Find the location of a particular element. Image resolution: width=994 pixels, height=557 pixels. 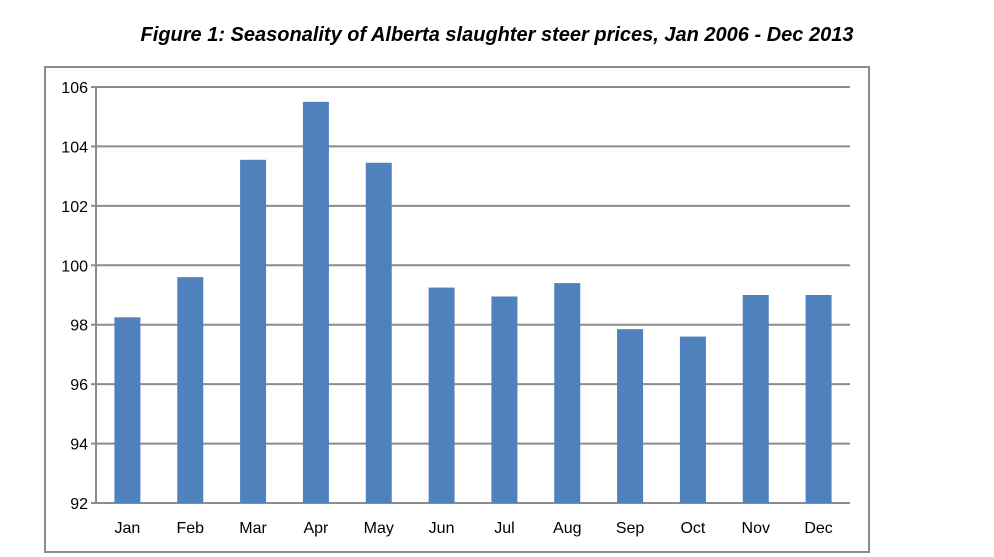

y-tick-label: 100 is located at coordinates (74, 266).